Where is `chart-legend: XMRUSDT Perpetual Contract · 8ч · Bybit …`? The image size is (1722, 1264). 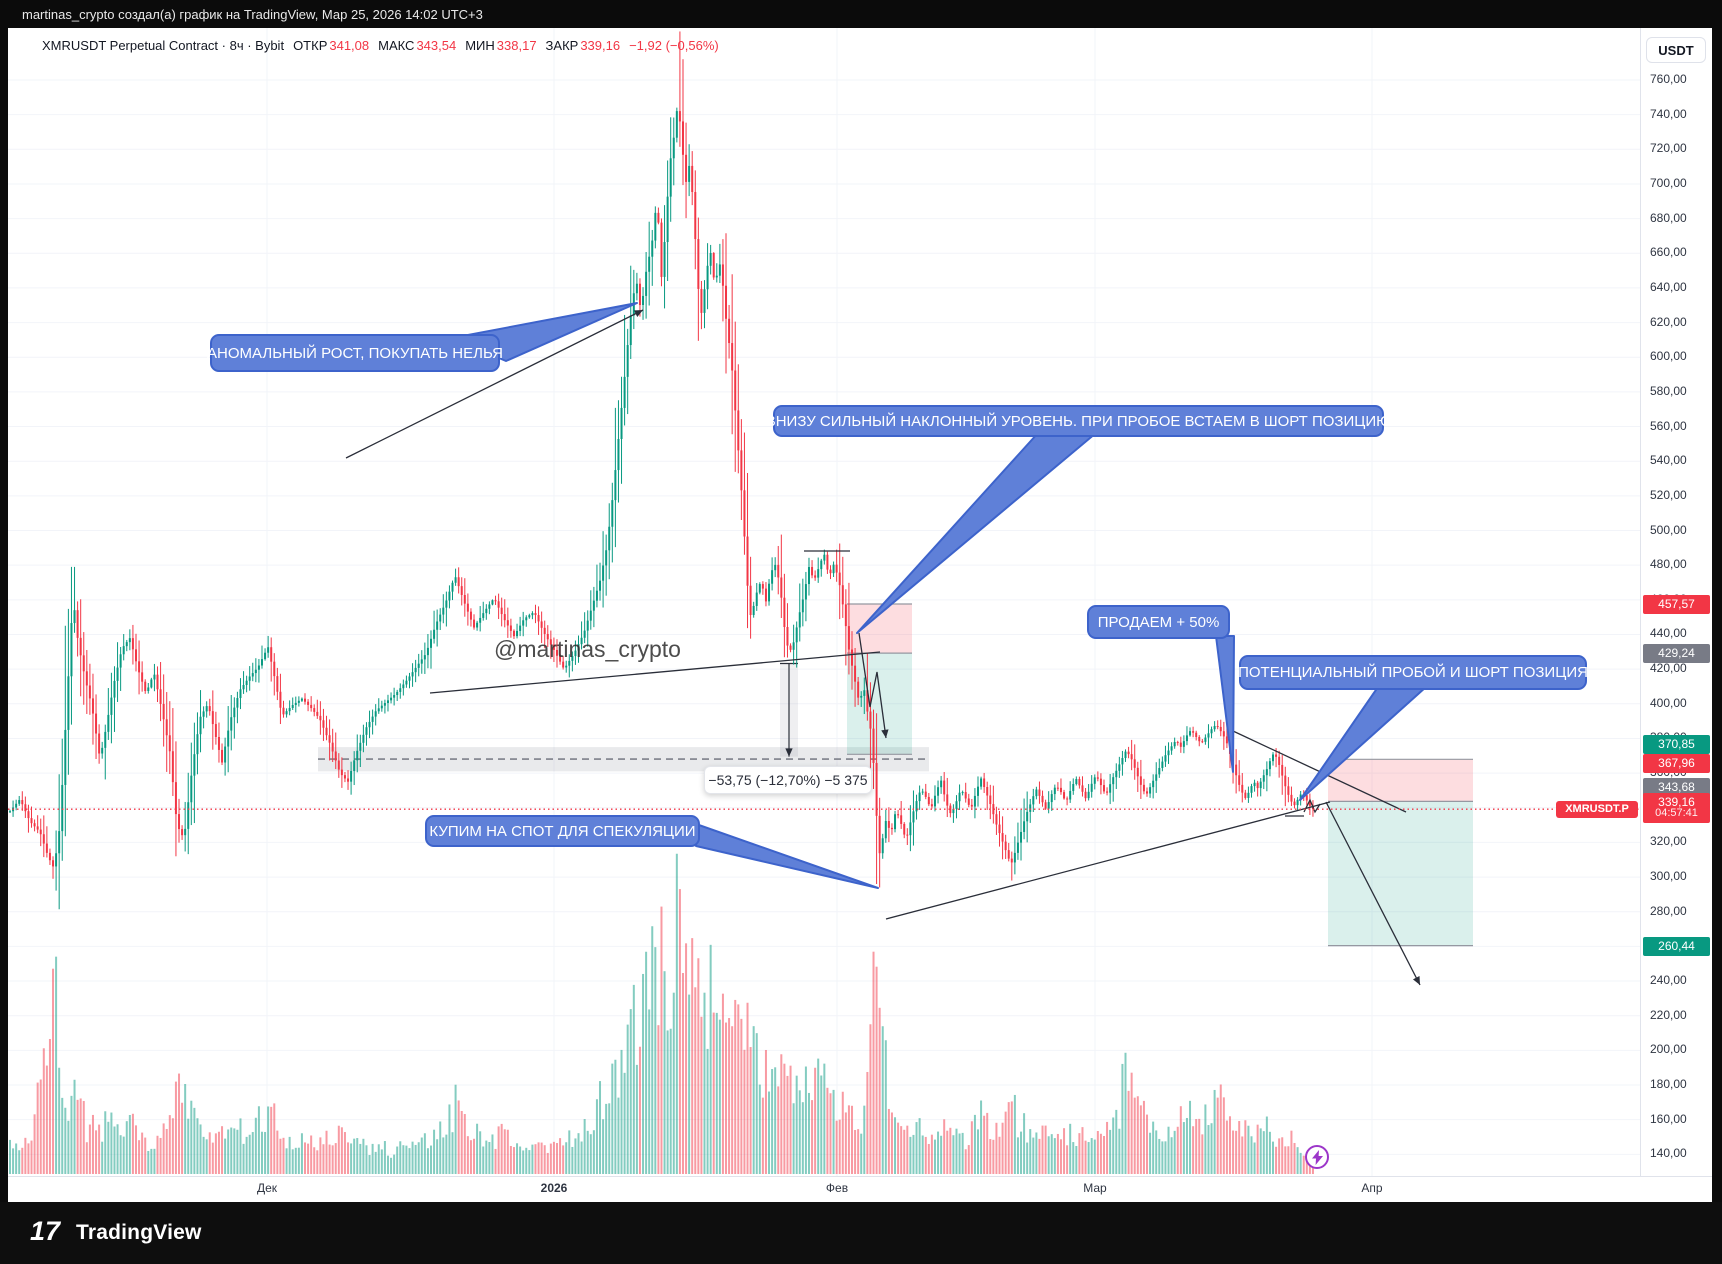 chart-legend: XMRUSDT Perpetual Contract · 8ч · Bybit … is located at coordinates (380, 45).